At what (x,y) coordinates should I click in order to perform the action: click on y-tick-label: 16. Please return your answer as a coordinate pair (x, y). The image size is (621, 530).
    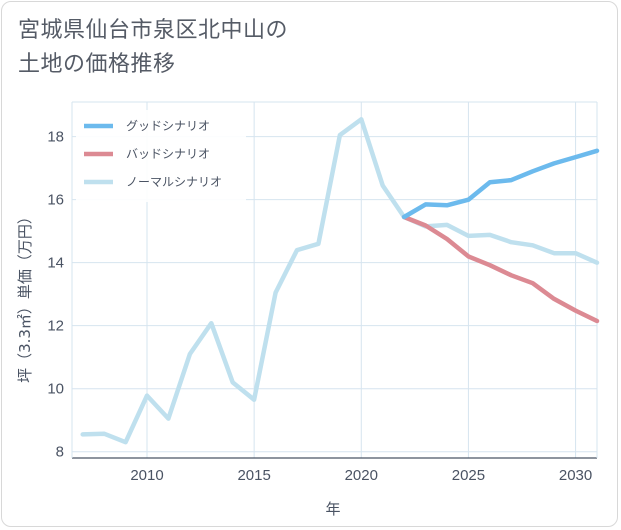
    Looking at the image, I should click on (55, 200).